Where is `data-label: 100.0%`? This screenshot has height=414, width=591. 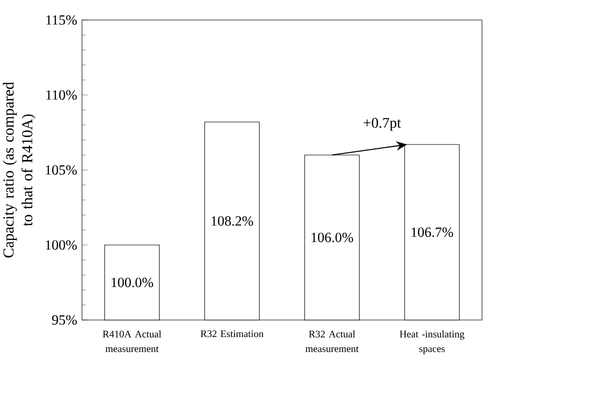
data-label: 100.0% is located at coordinates (133, 283).